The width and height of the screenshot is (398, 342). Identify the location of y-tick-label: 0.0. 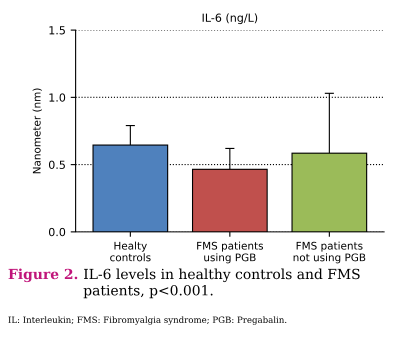
(57, 232).